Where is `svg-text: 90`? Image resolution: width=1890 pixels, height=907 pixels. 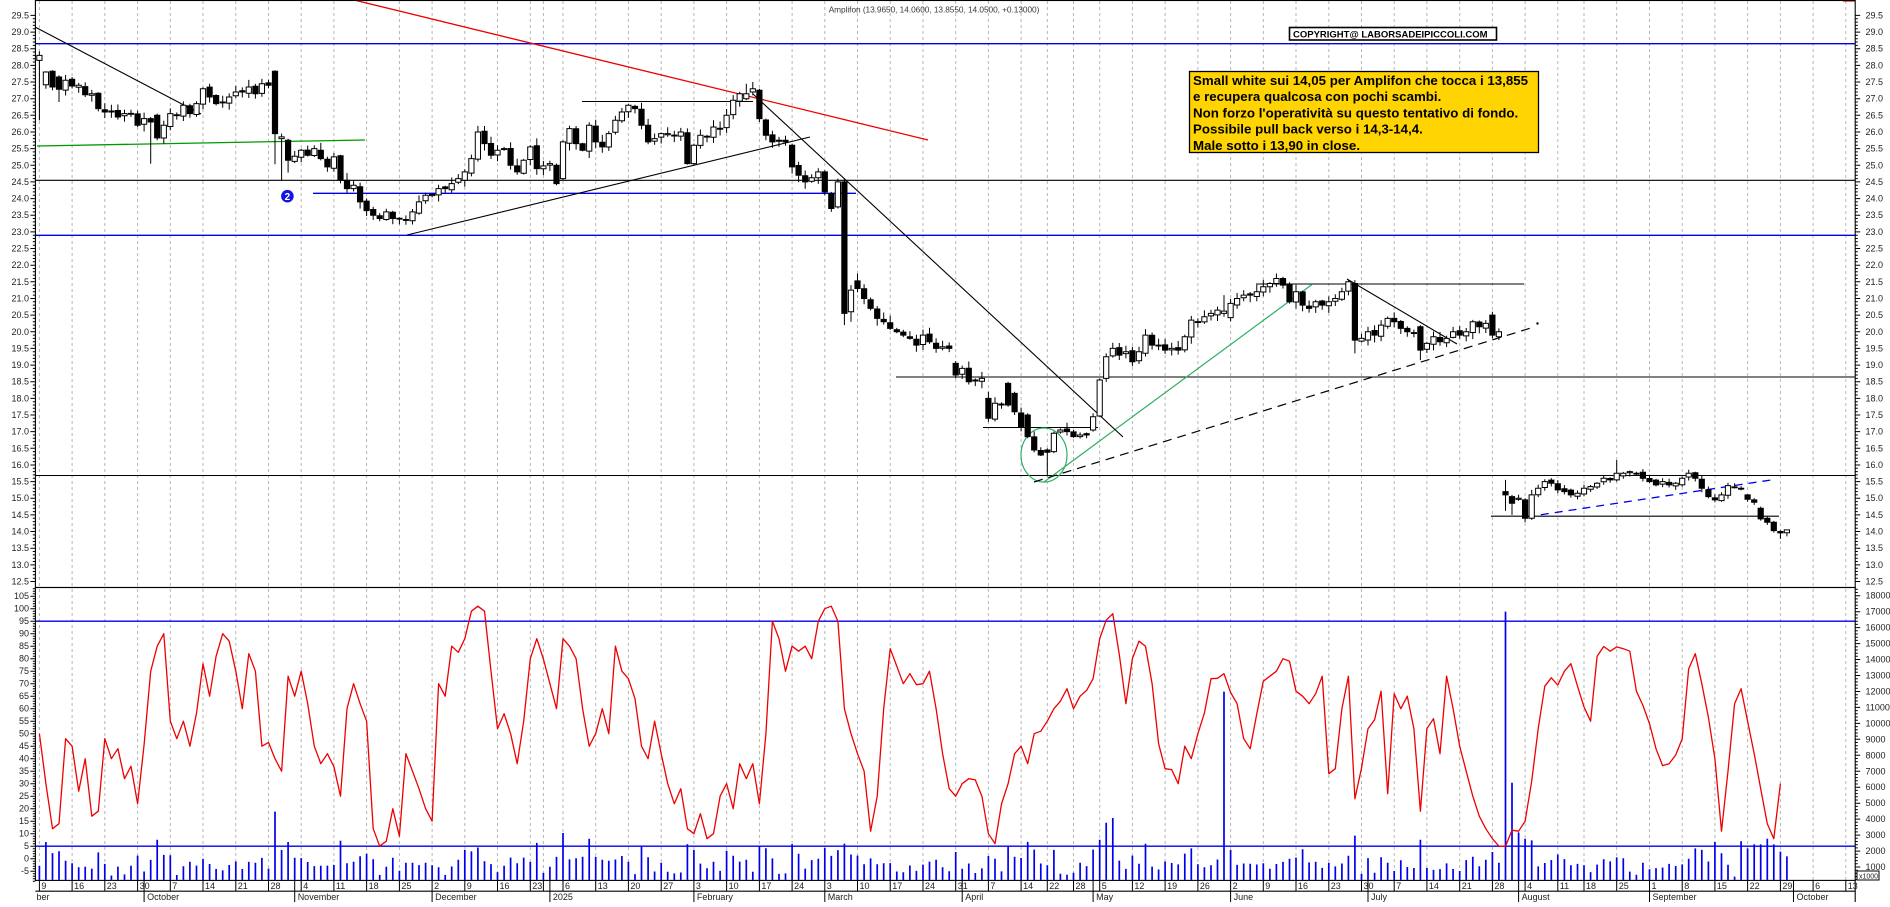 svg-text: 90 is located at coordinates (24, 634).